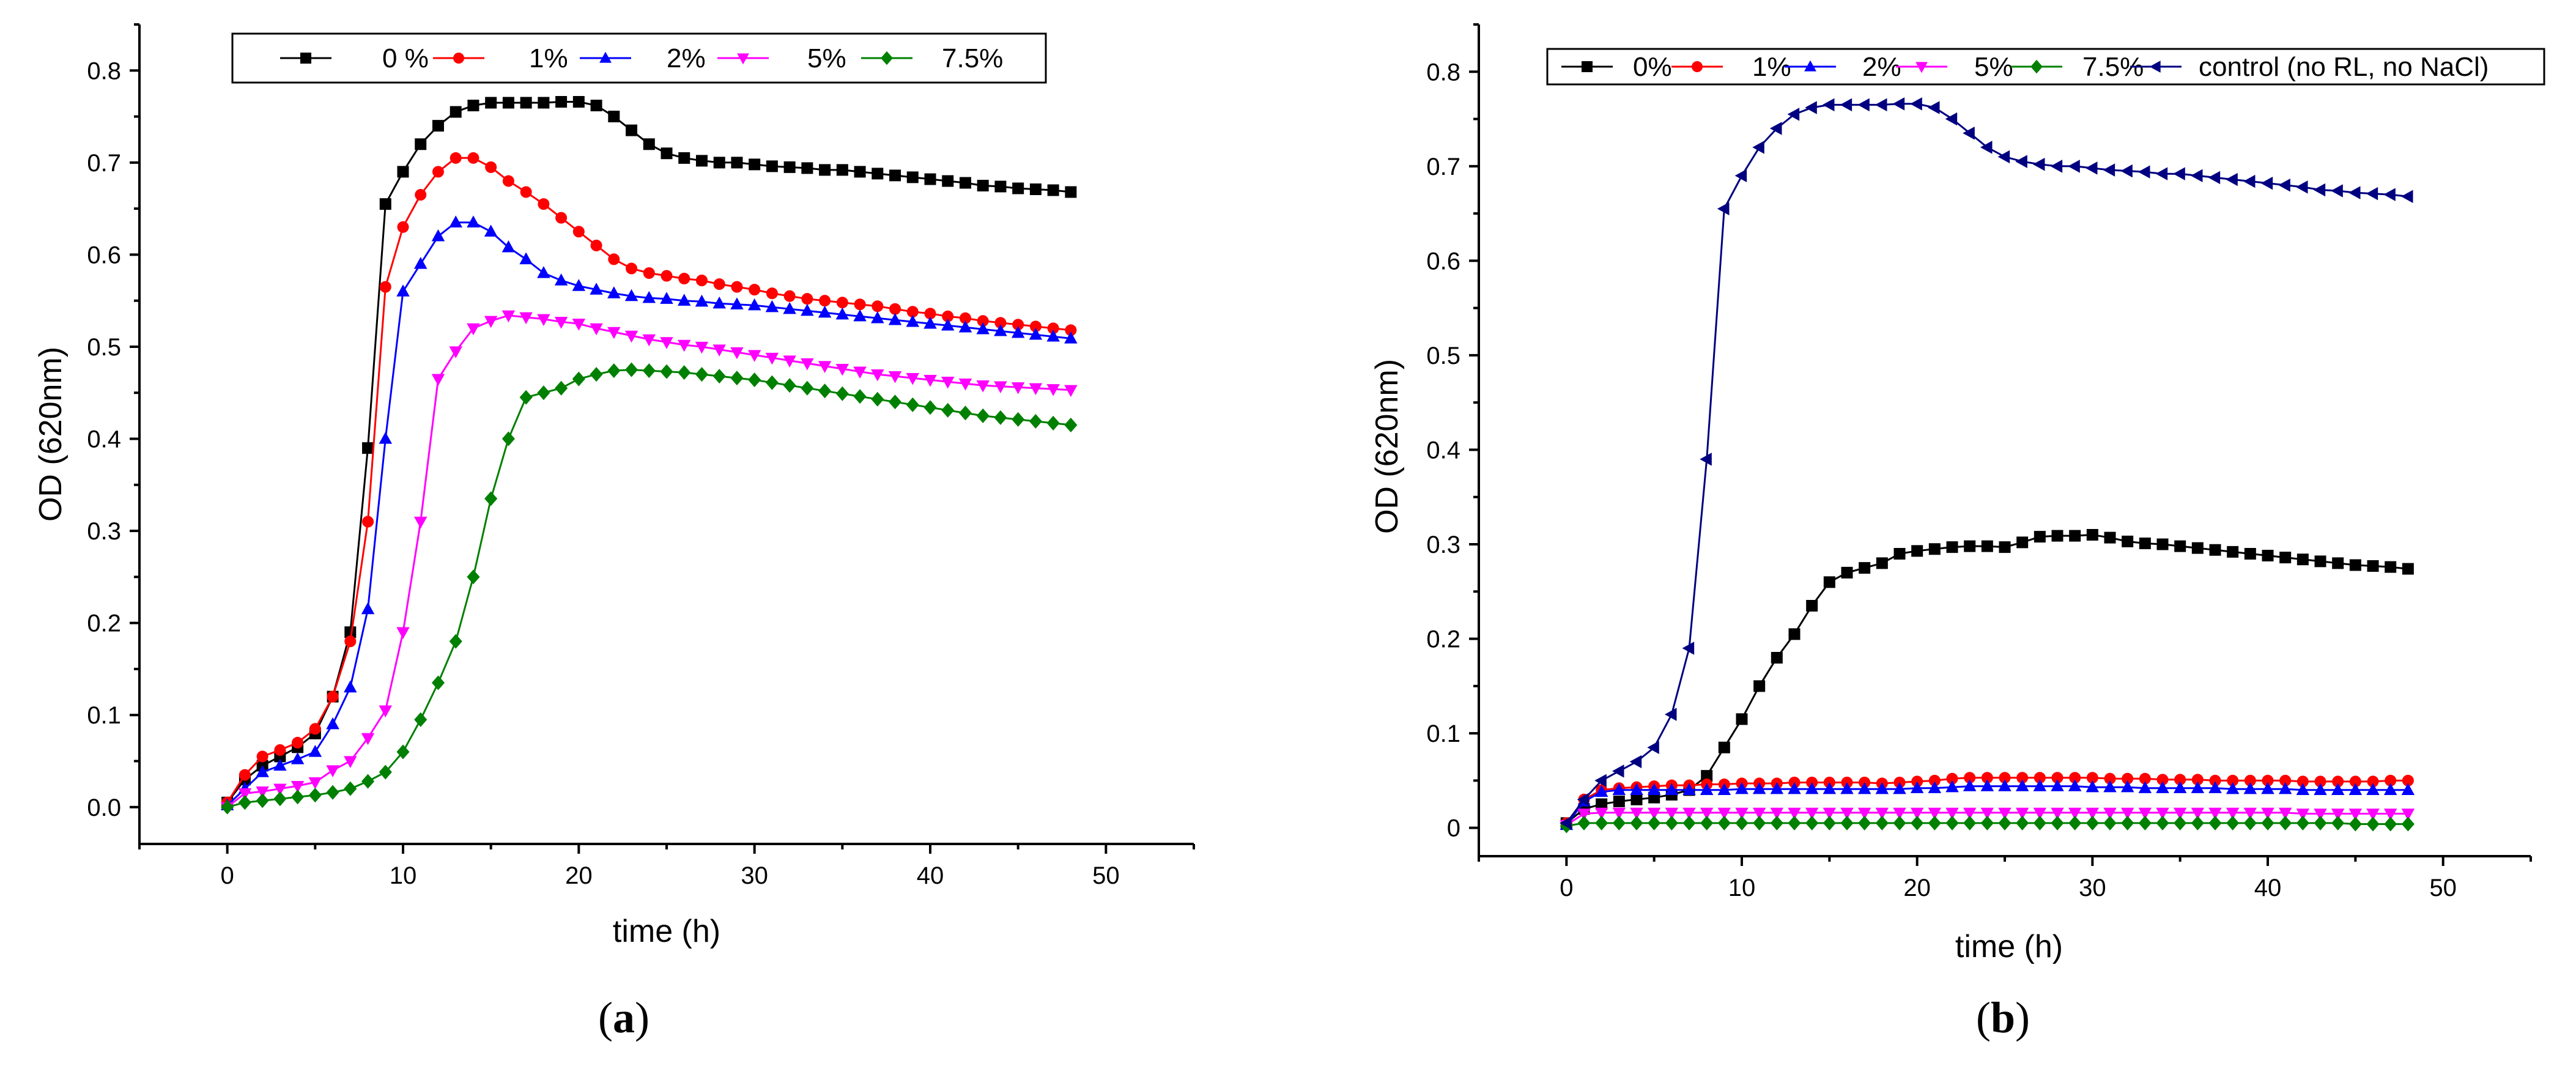 This screenshot has width=2576, height=1069. What do you see at coordinates (403, 875) in the screenshot?
I see `panel-a-x-tick-label: 10` at bounding box center [403, 875].